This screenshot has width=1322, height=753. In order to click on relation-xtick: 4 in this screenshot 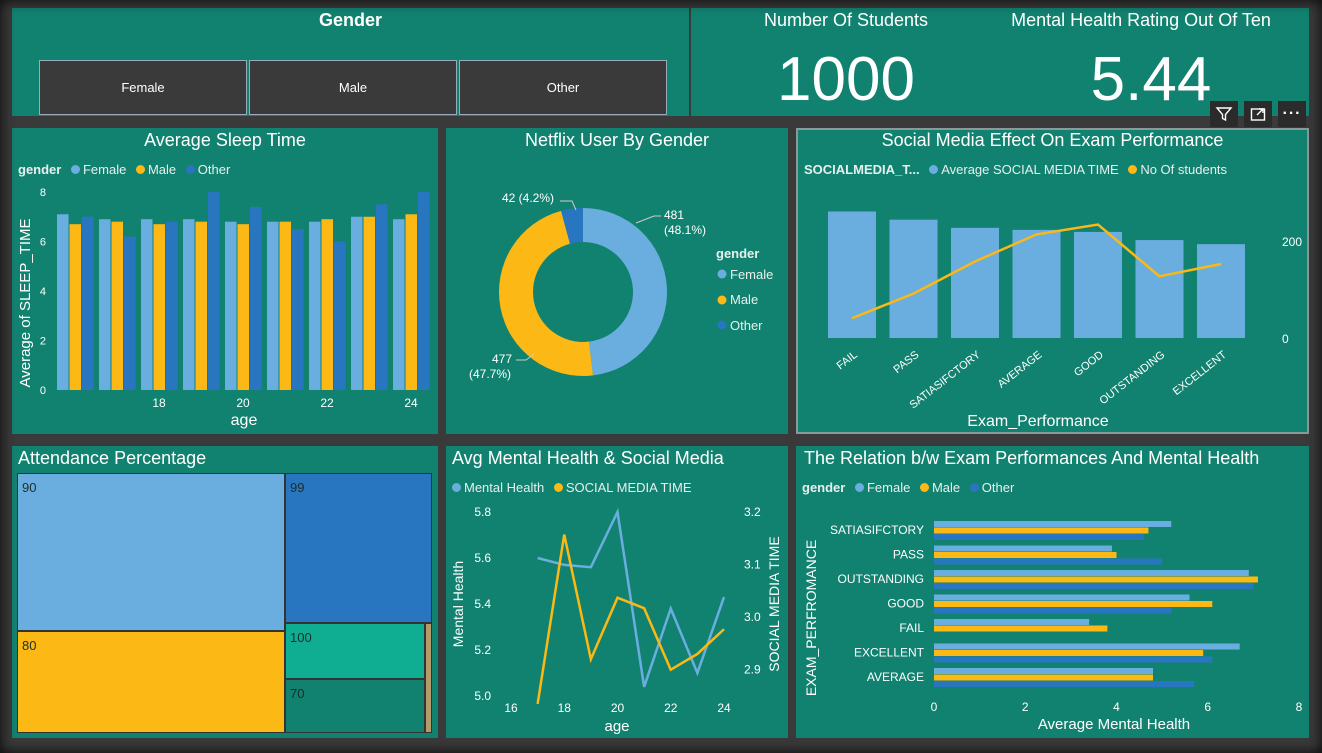, I will do `click(1116, 707)`.